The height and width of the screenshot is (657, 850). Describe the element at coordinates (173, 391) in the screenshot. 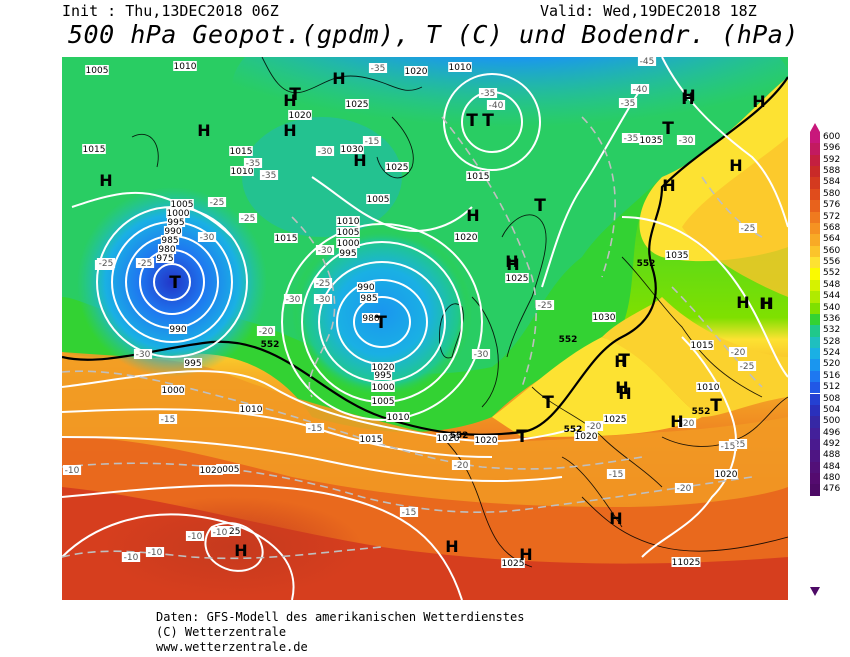

I see `isobar-label: 1000` at that location.